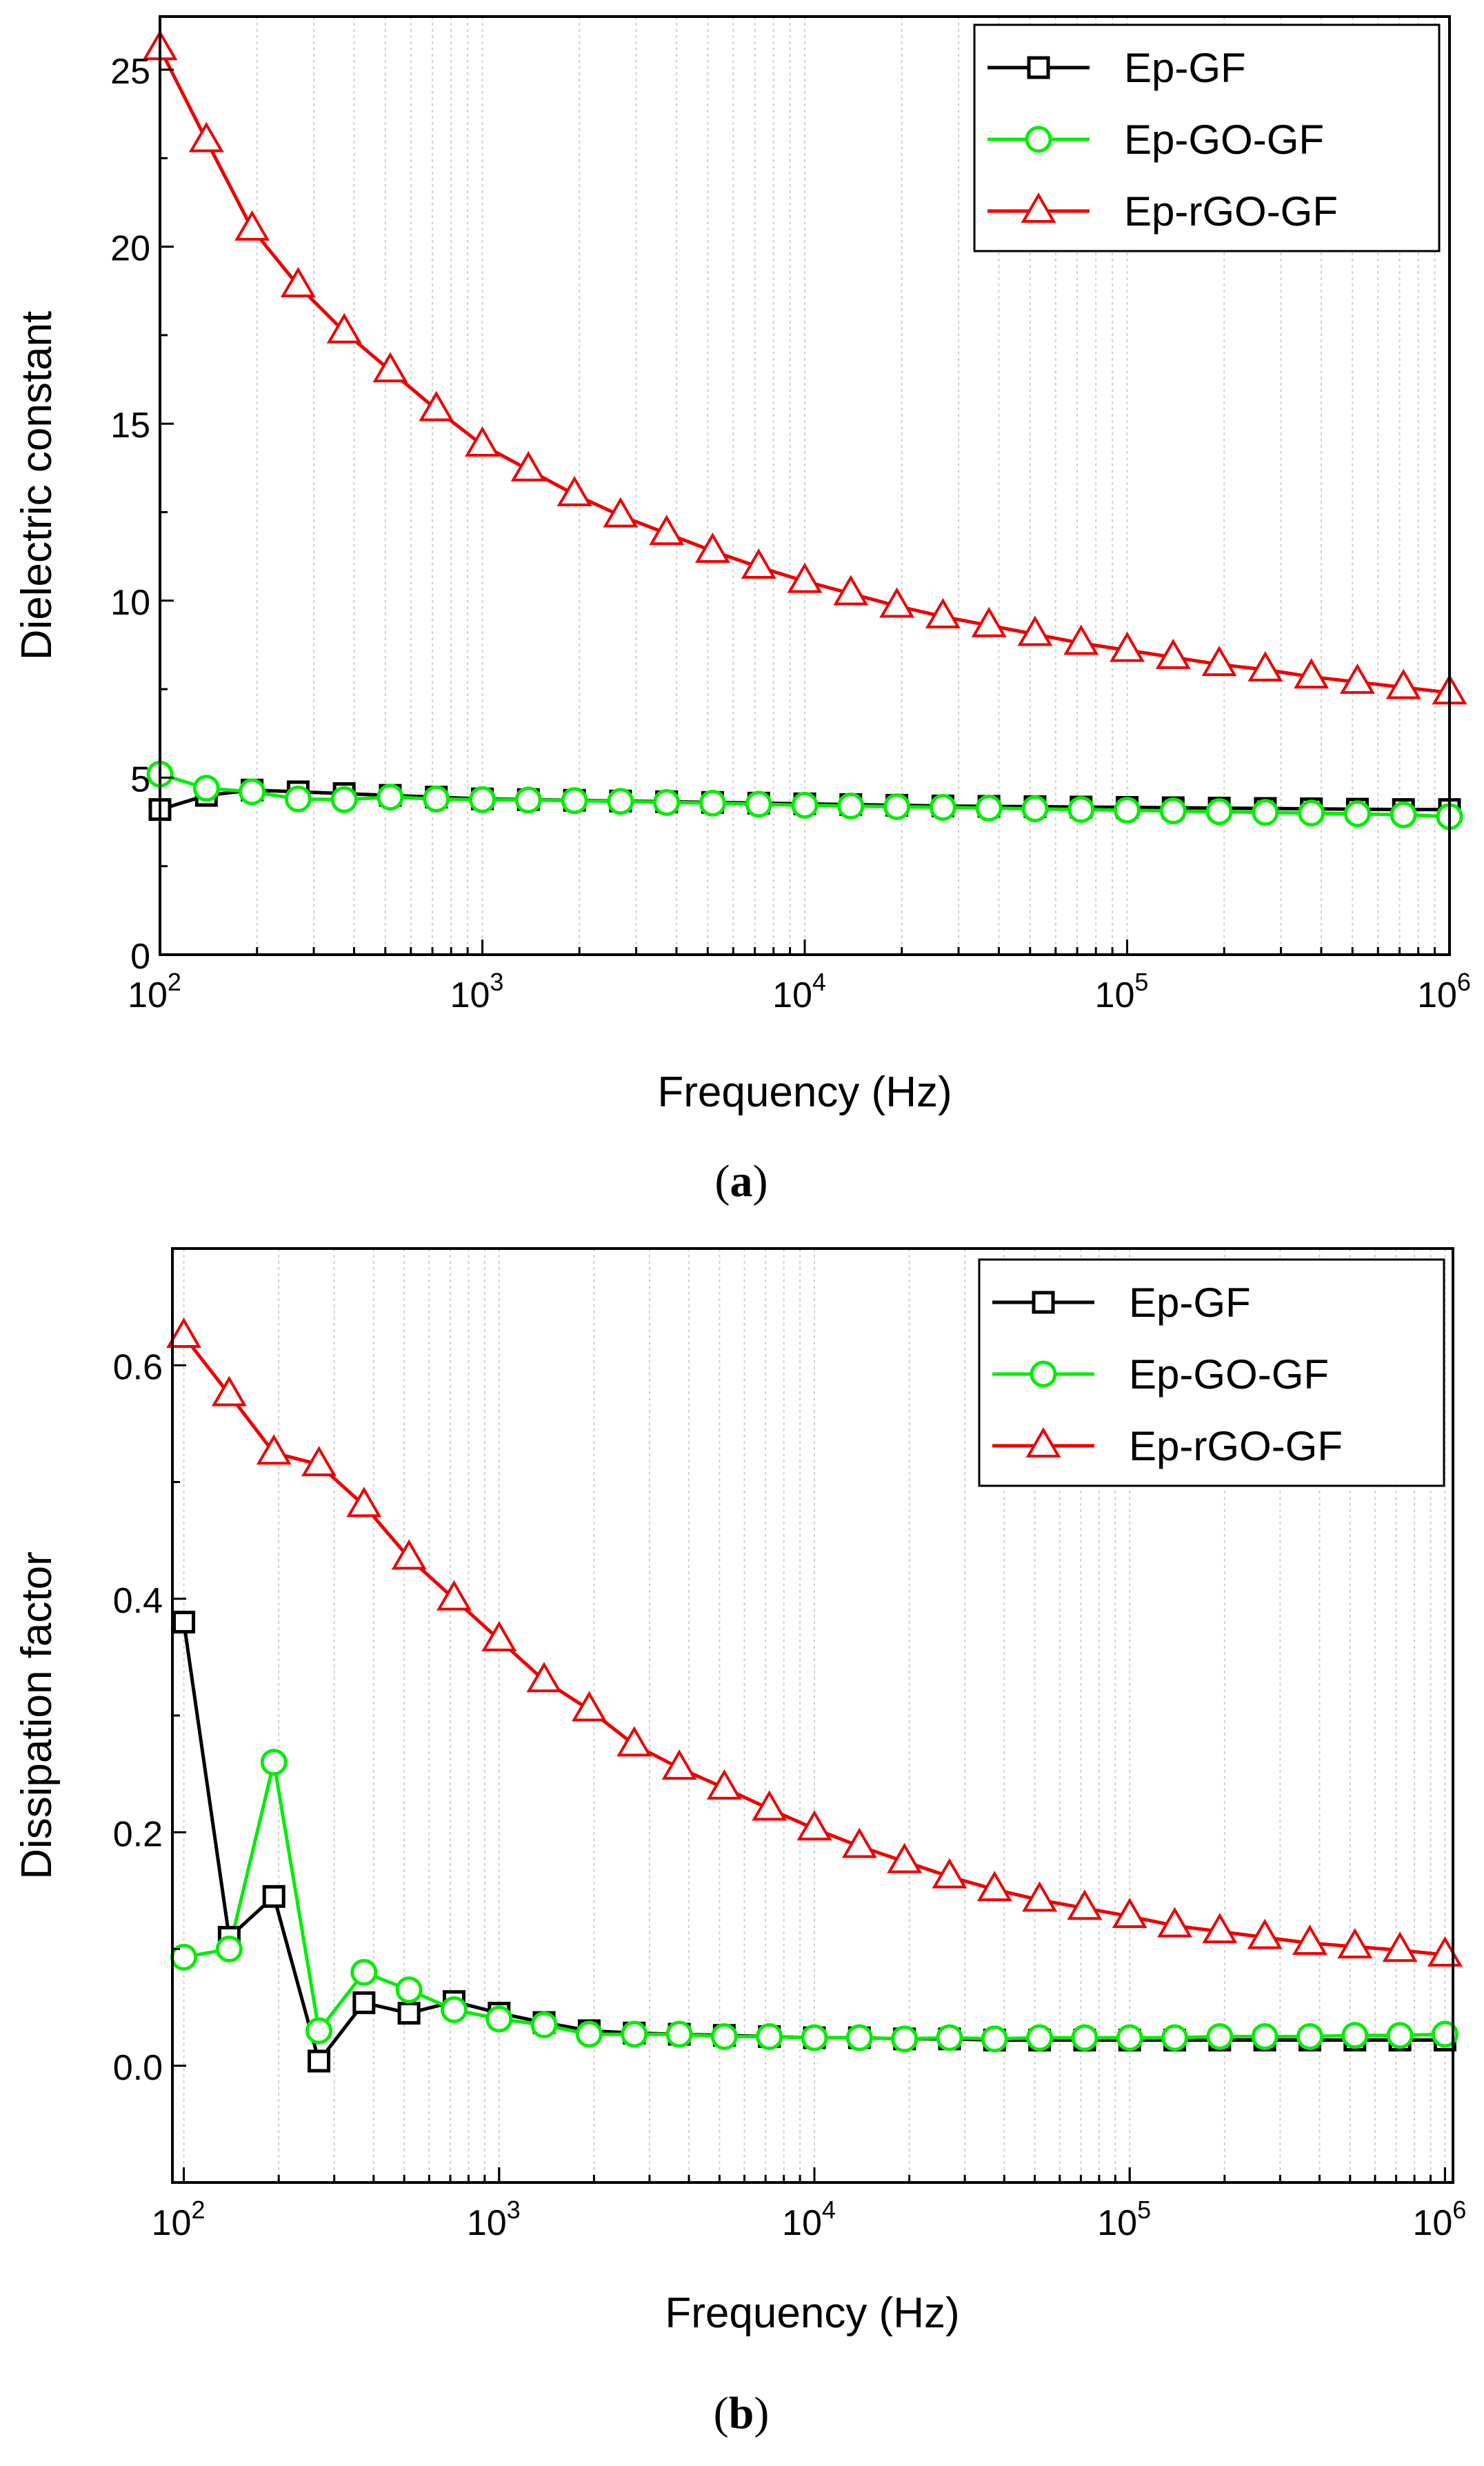  I want to click on y-tick-label: 0.0, so click(138, 2068).